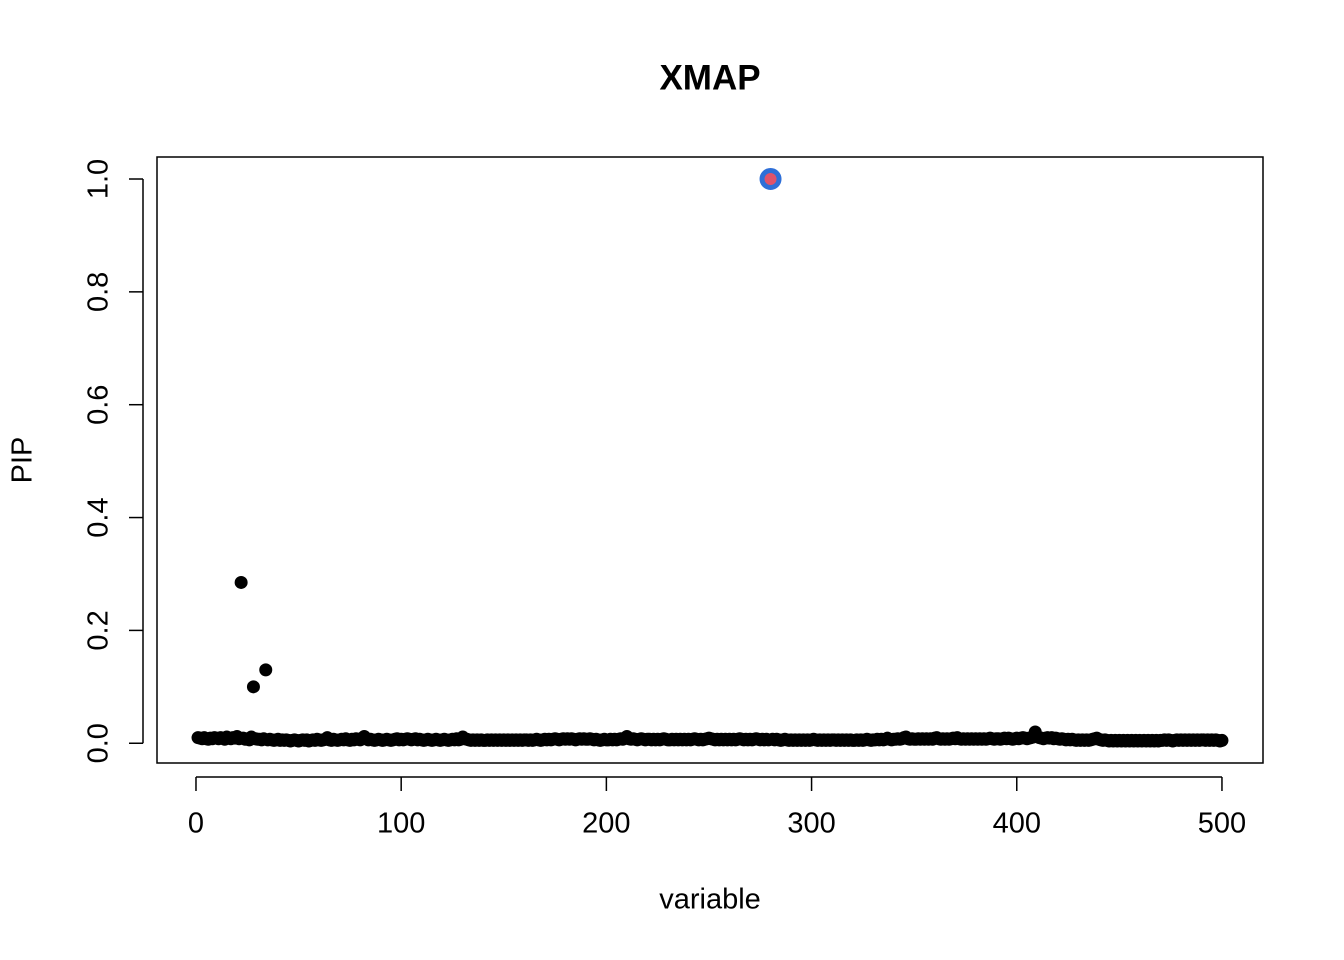  I want to click on x-tick-label: 100, so click(401, 824).